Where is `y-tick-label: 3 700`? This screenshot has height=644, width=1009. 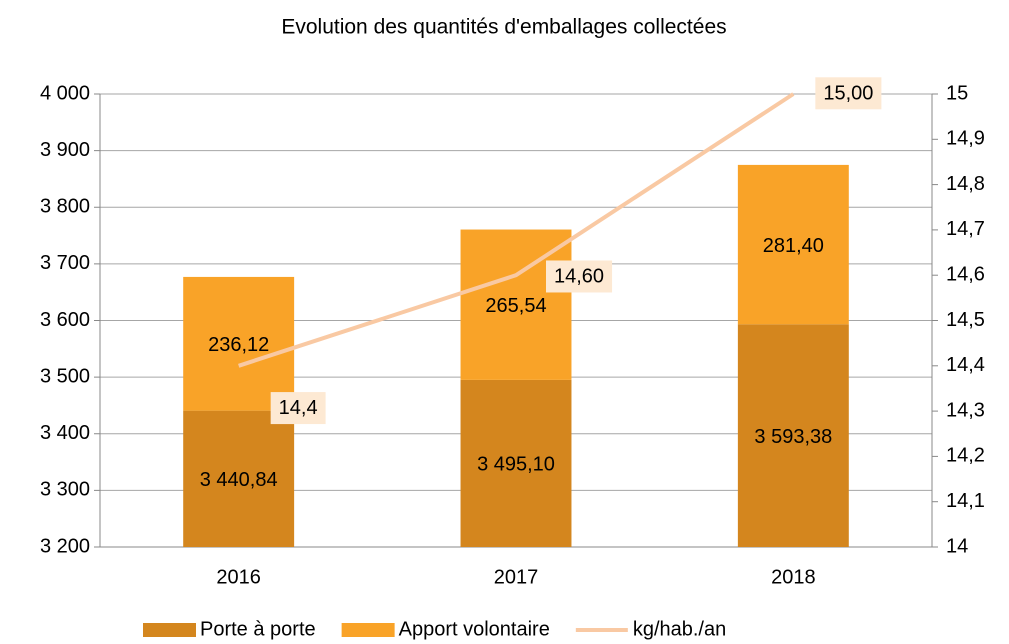 y-tick-label: 3 700 is located at coordinates (65, 263).